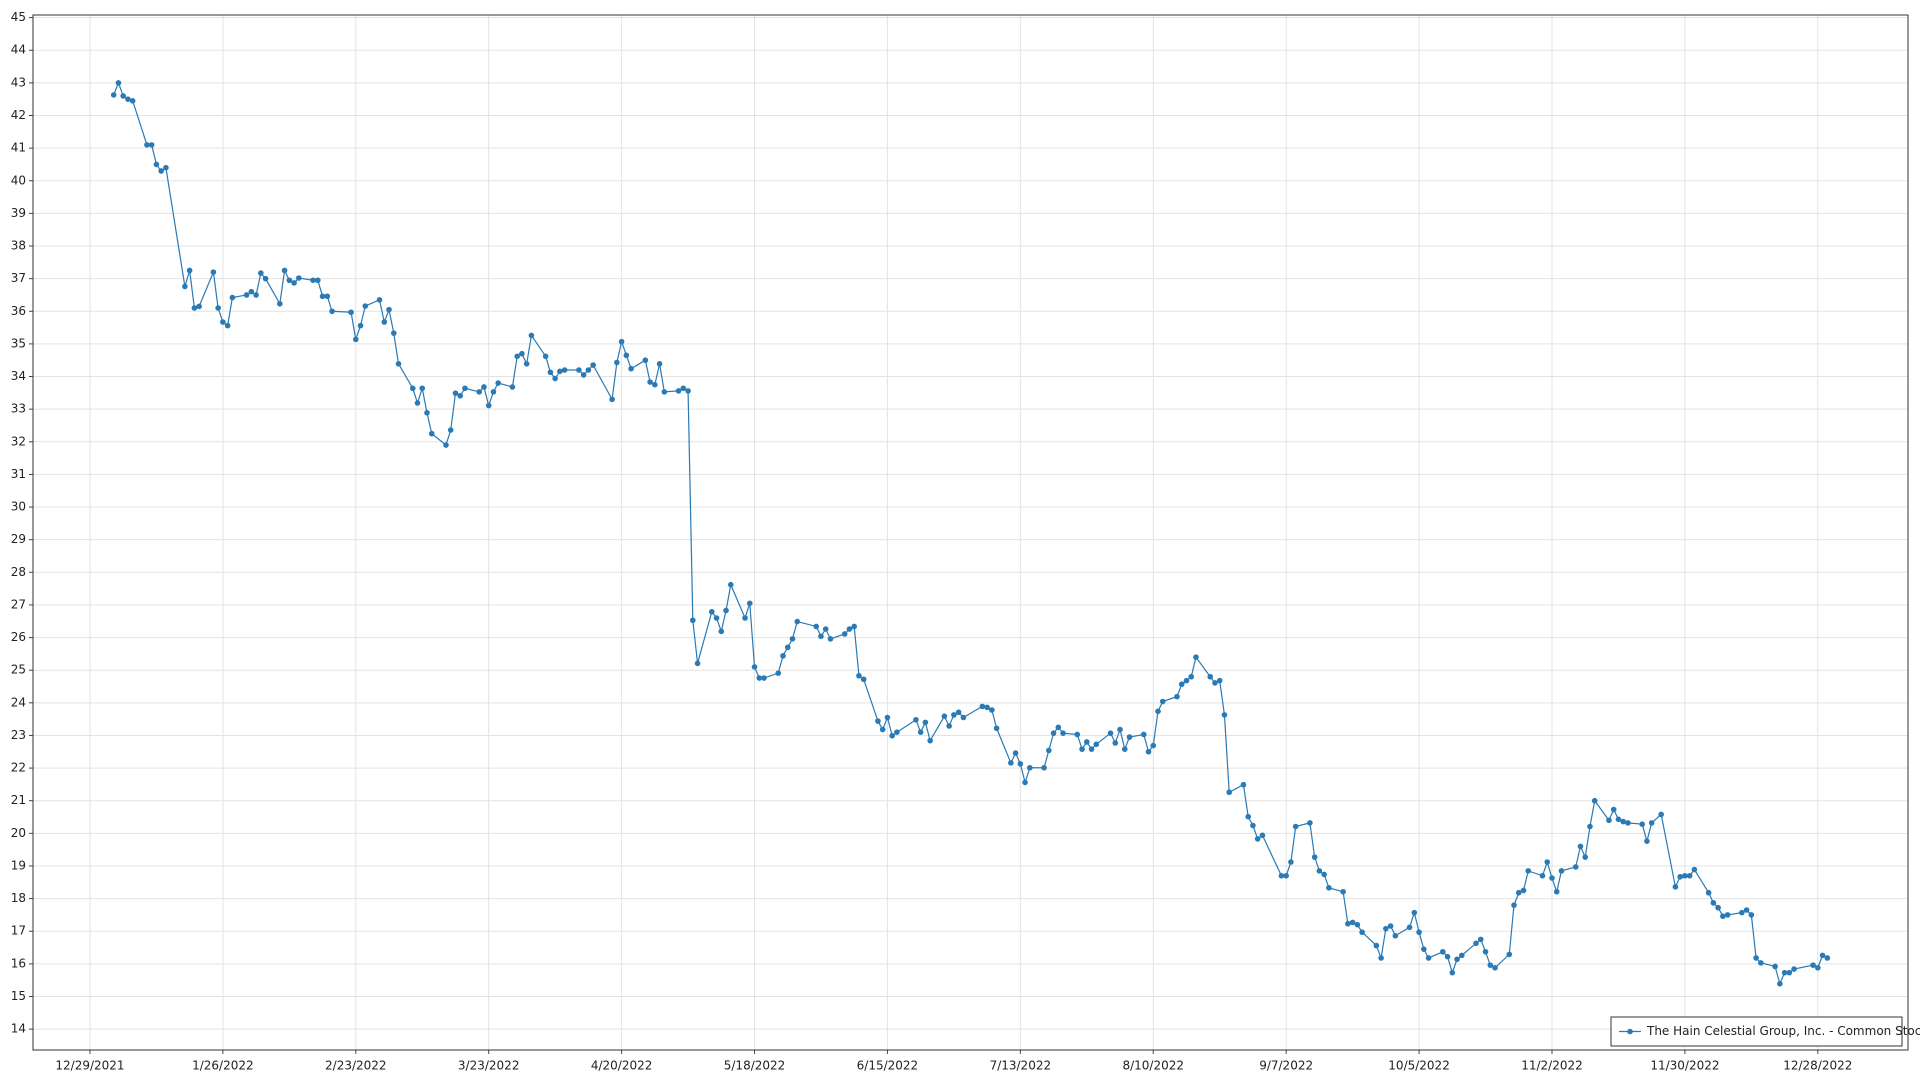 The height and width of the screenshot is (1084, 1920). I want to click on y-tick-label: 20, so click(18, 833).